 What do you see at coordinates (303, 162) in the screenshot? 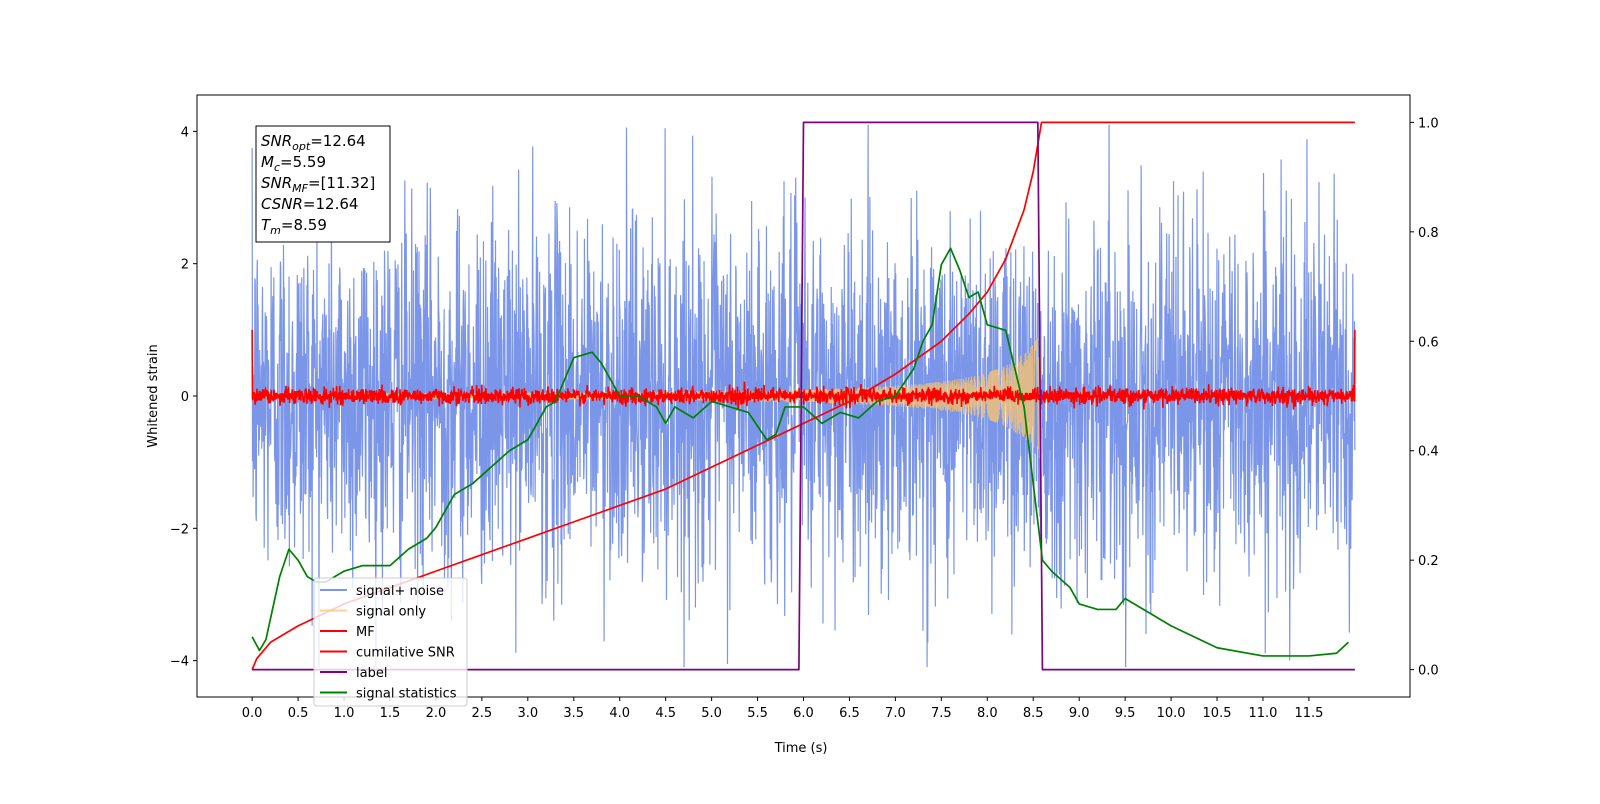
I see `annotation-value: =5.59` at bounding box center [303, 162].